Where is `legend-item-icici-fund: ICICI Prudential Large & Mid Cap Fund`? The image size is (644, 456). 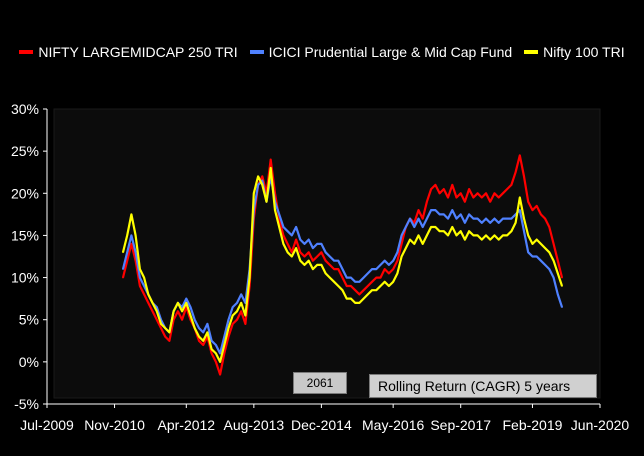
legend-item-icici-fund: ICICI Prudential Large & Mid Cap Fund is located at coordinates (380, 52).